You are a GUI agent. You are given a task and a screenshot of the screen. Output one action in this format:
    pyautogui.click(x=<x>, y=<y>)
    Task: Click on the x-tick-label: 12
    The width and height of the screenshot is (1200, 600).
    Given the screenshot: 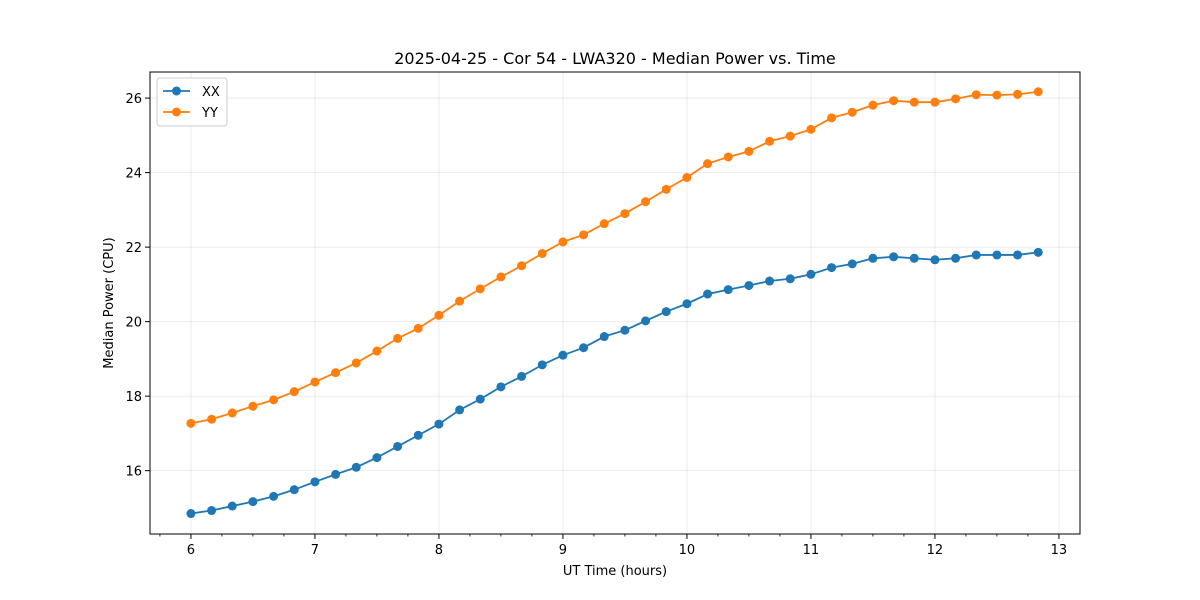 What is the action you would take?
    pyautogui.click(x=935, y=550)
    